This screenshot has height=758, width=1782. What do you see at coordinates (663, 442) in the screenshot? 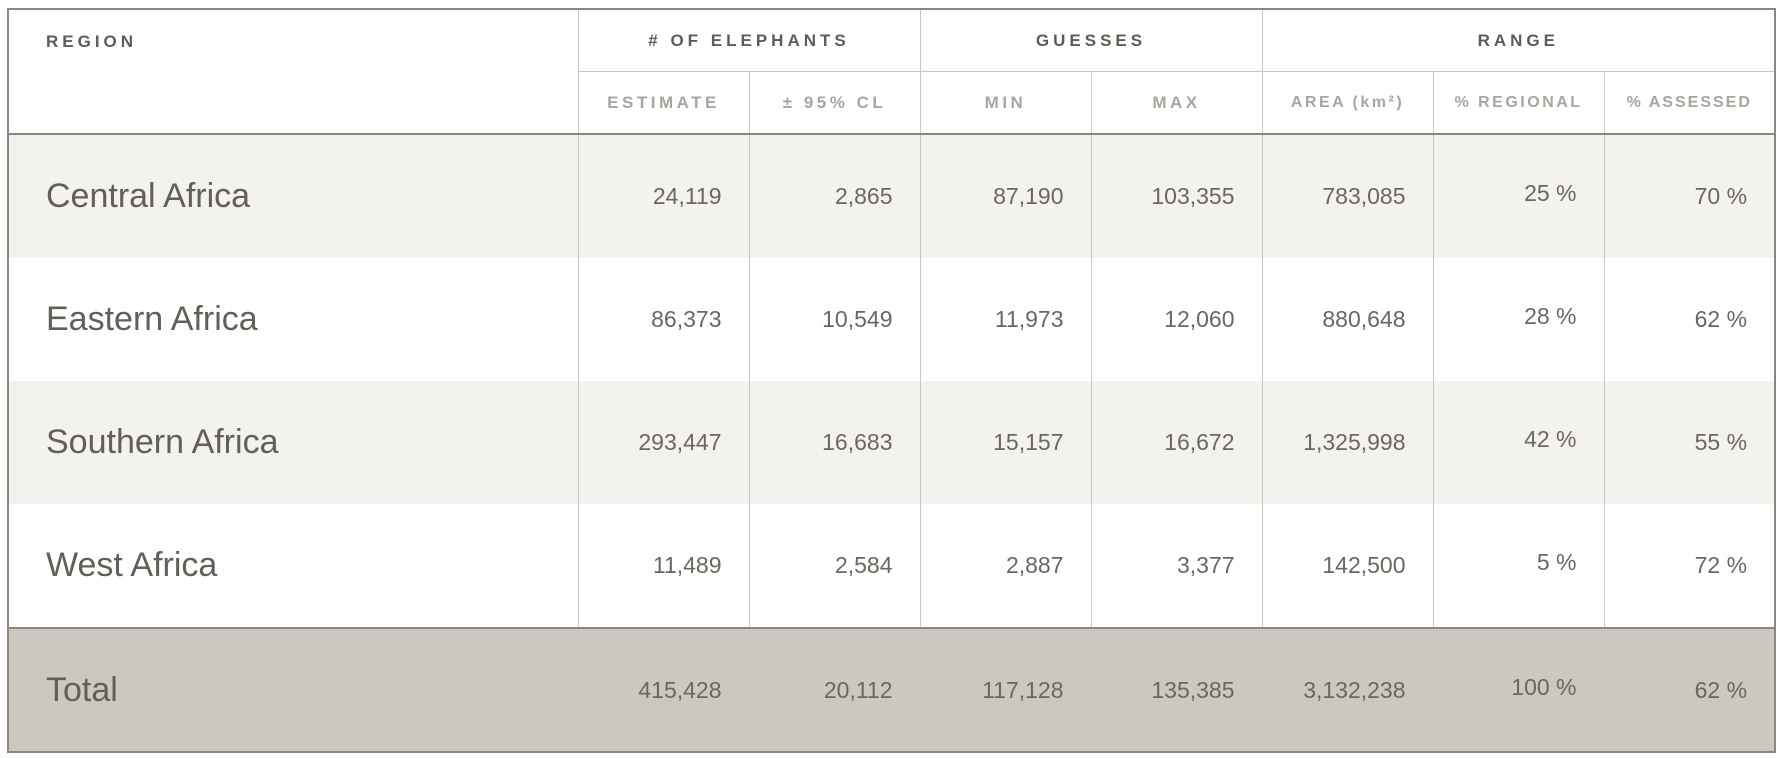
I see `estimate-cell: 293,447` at bounding box center [663, 442].